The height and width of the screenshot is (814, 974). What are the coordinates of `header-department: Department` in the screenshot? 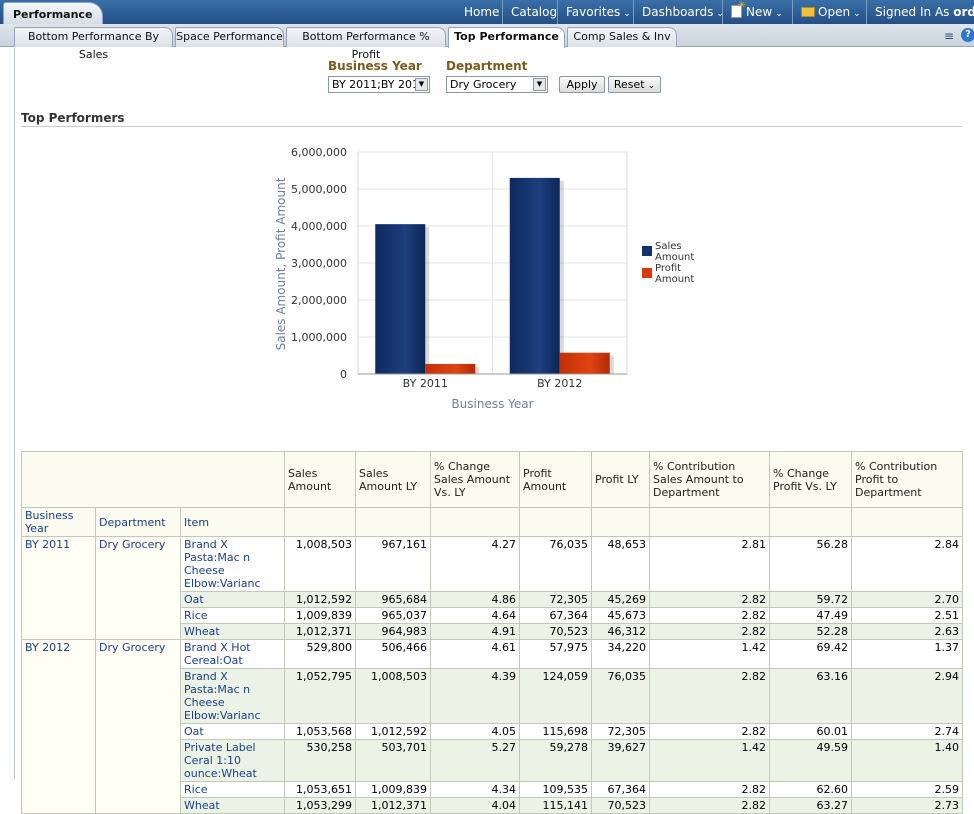 It's located at (138, 522).